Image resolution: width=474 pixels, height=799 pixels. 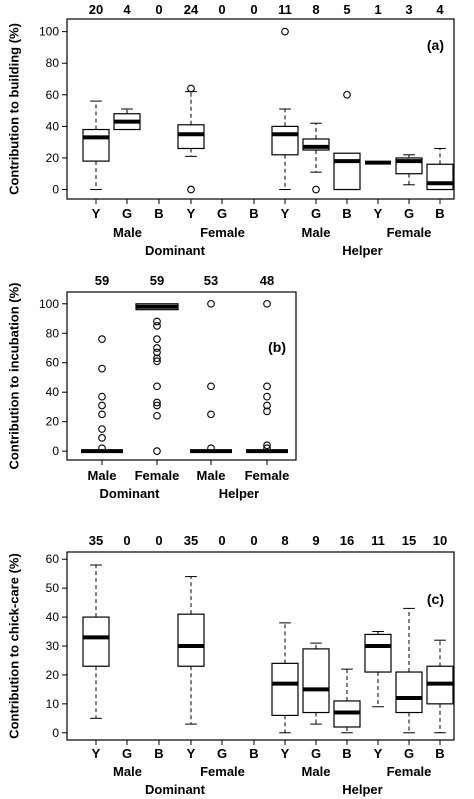 I want to click on sample-size-label: 53, so click(x=211, y=280).